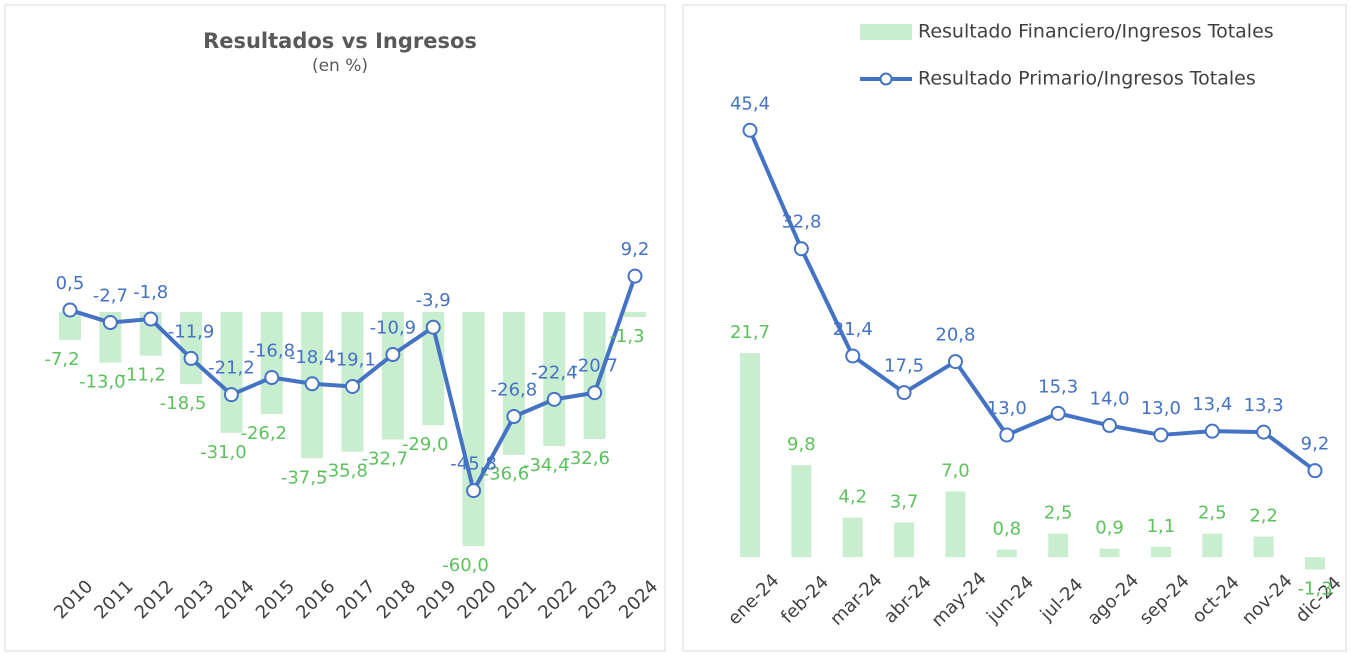 The image size is (1351, 655). What do you see at coordinates (154, 599) in the screenshot?
I see `x-tick-label: 2012` at bounding box center [154, 599].